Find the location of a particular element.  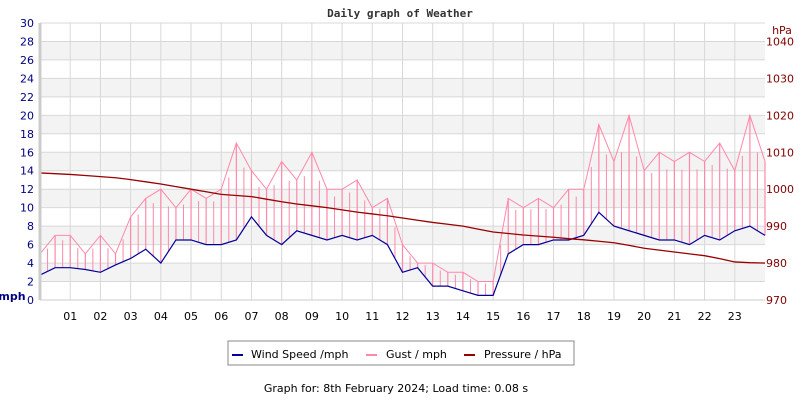

x-tick-label: 02 is located at coordinates (100, 316).